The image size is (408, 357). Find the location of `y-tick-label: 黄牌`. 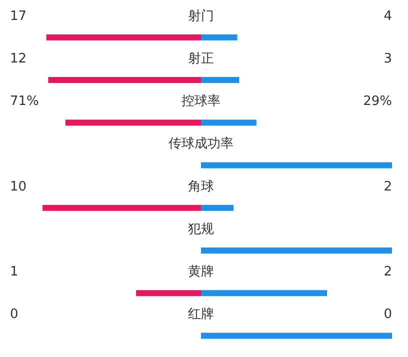

y-tick-label: 黄牌 is located at coordinates (201, 272).